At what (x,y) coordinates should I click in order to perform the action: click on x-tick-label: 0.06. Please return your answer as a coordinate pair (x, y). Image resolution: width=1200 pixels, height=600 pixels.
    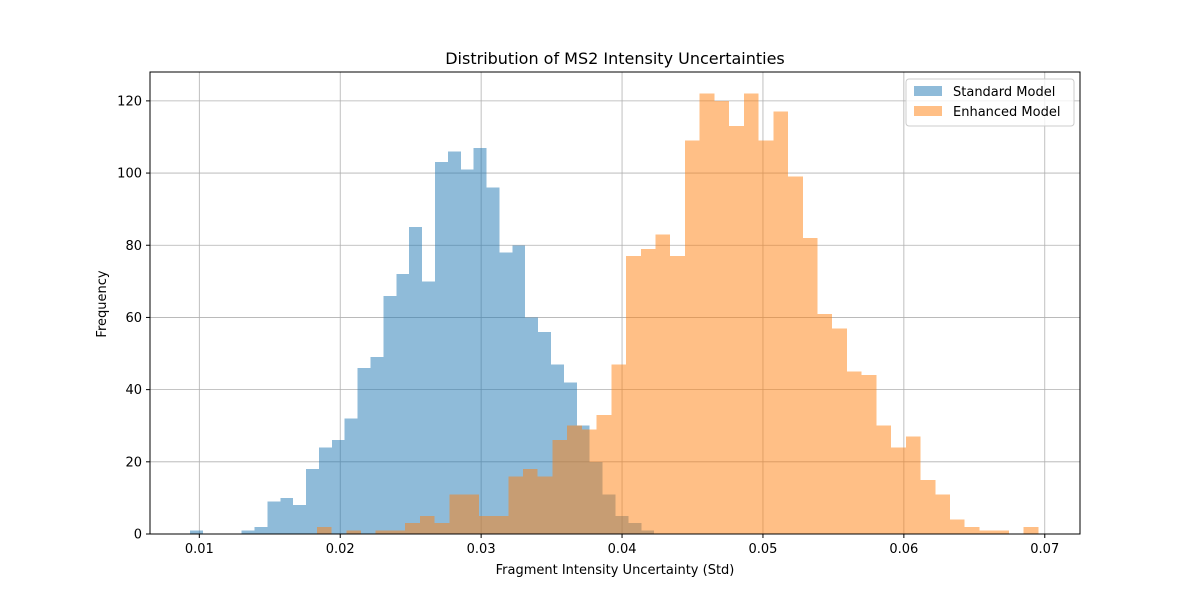
    Looking at the image, I should click on (903, 549).